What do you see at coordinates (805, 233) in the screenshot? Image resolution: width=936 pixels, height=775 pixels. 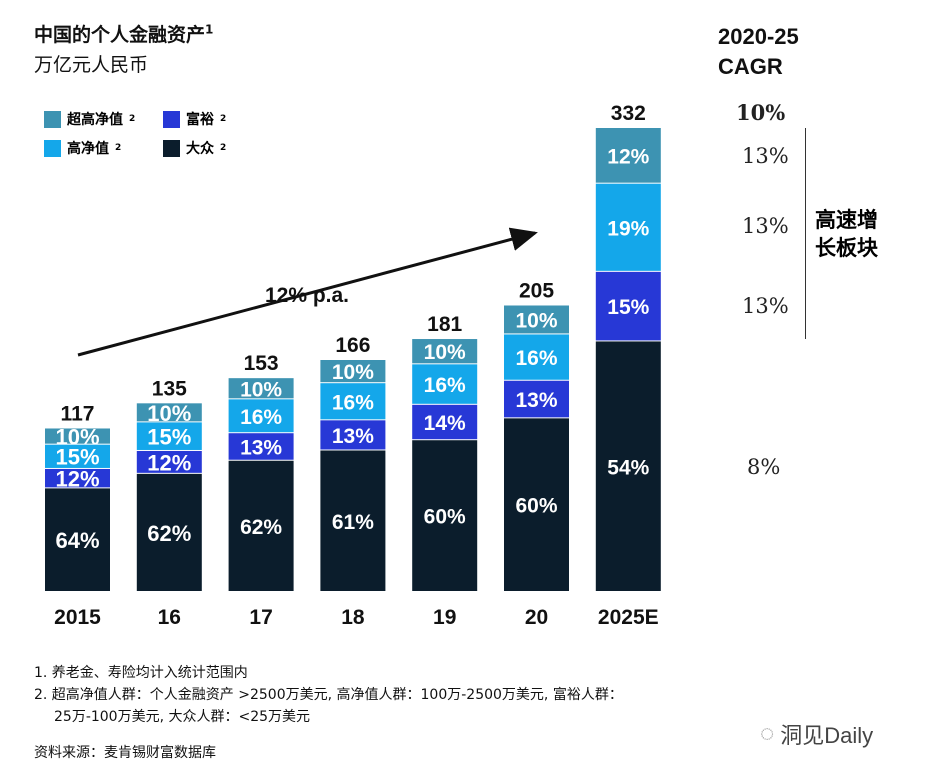 I see `bracket-line` at bounding box center [805, 233].